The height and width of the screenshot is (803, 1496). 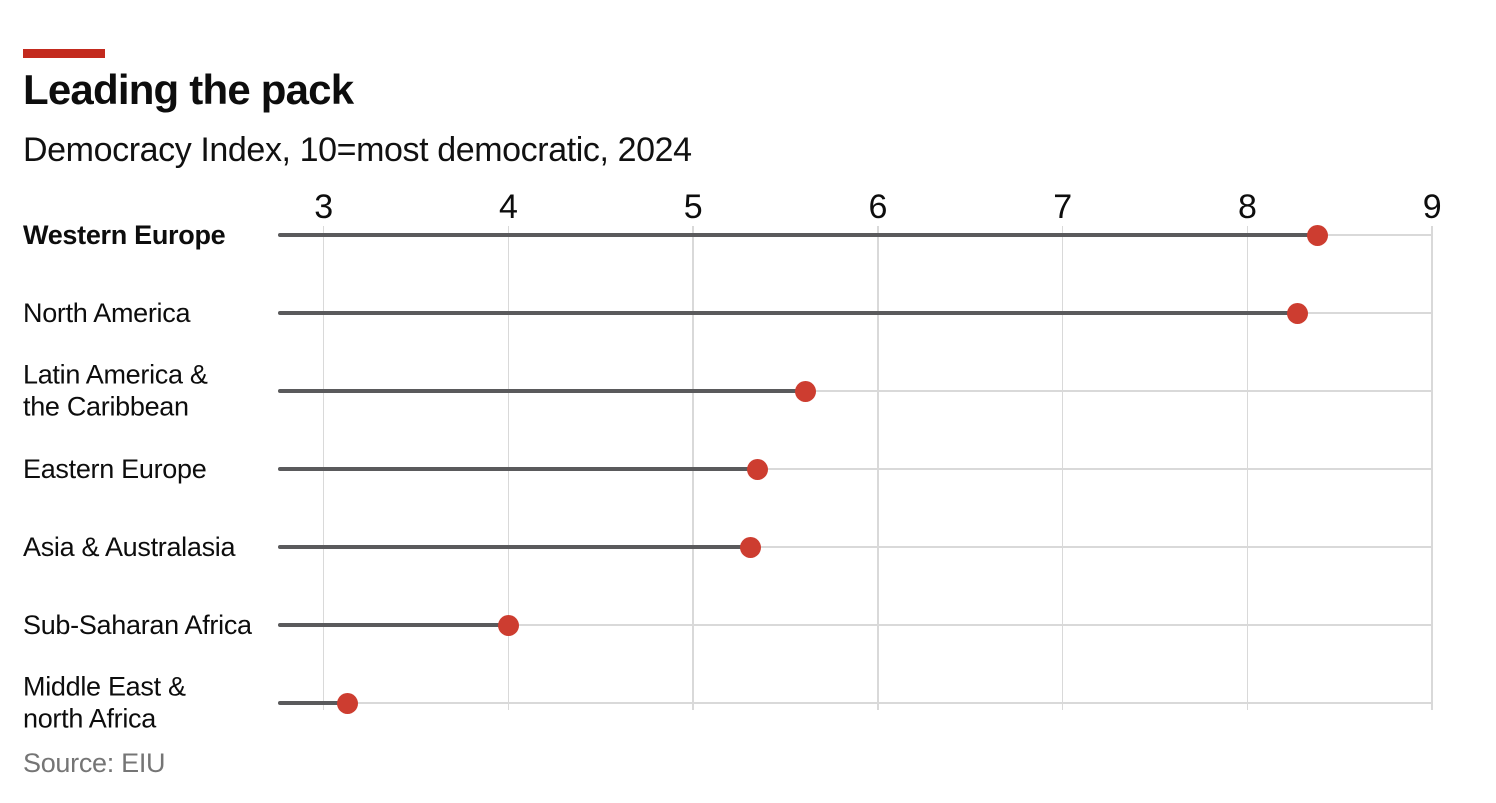 What do you see at coordinates (94, 763) in the screenshot?
I see `source-note: Source: EIU` at bounding box center [94, 763].